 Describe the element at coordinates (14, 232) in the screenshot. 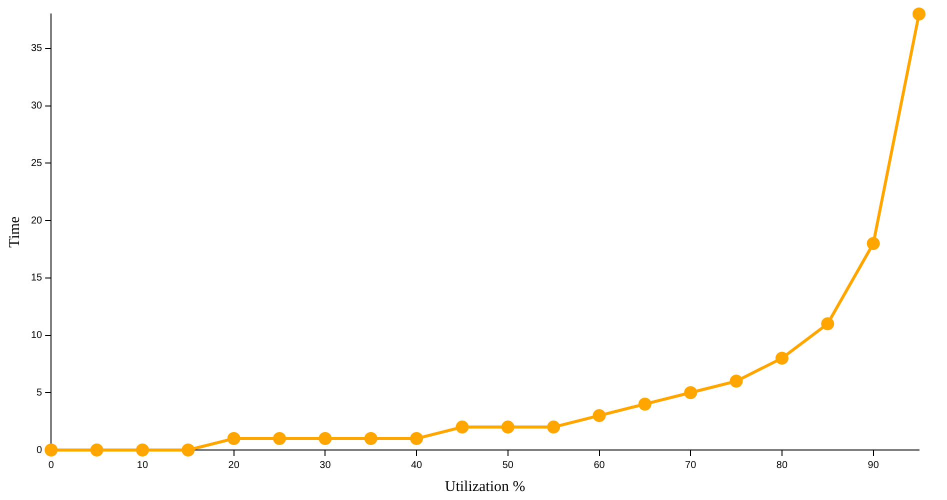

I see `y-axis-title: Time` at that location.